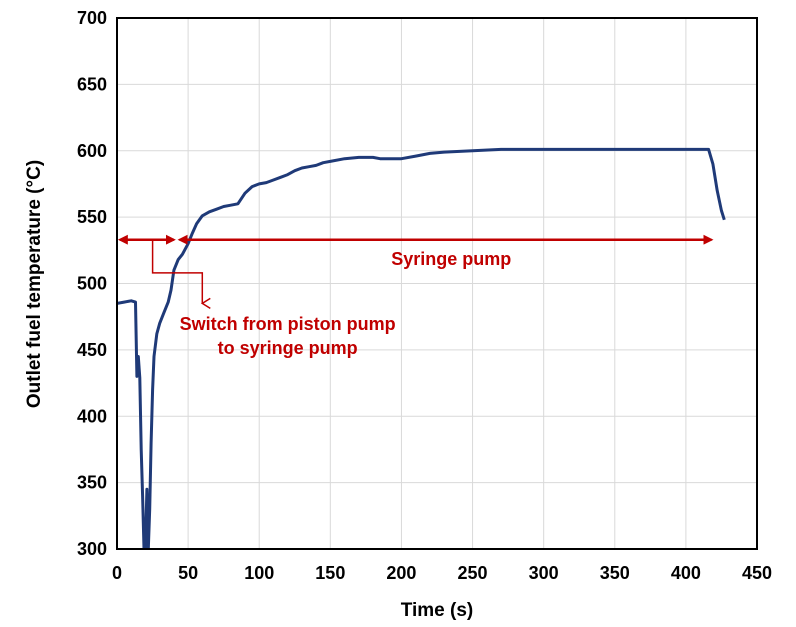 Image resolution: width=796 pixels, height=627 pixels. I want to click on x-tick-label: 50, so click(188, 573).